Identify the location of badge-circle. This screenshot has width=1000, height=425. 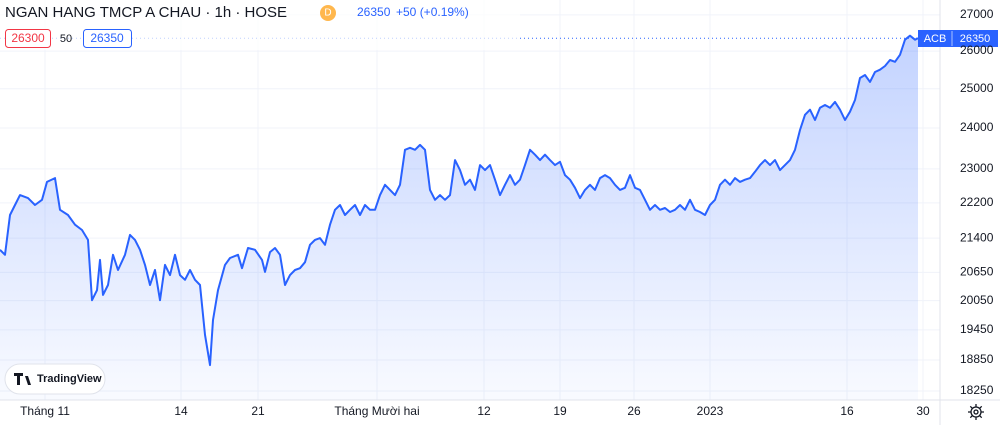
(328, 13).